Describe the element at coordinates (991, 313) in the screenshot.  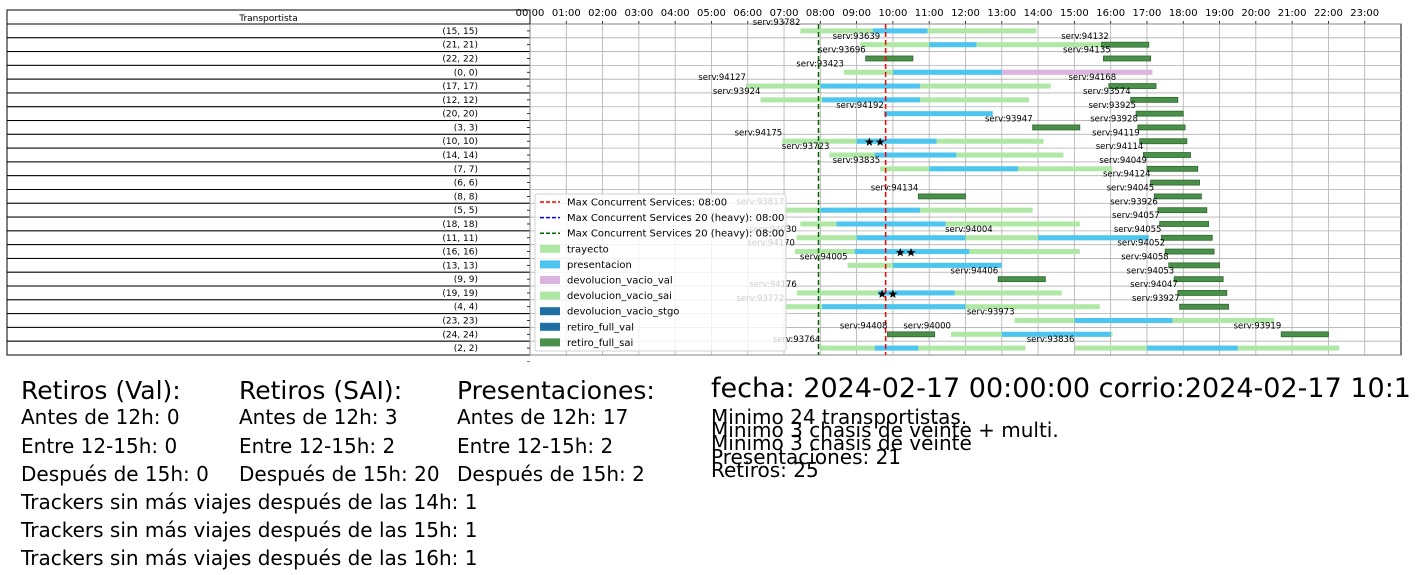
I see `service-label: serv:93973` at that location.